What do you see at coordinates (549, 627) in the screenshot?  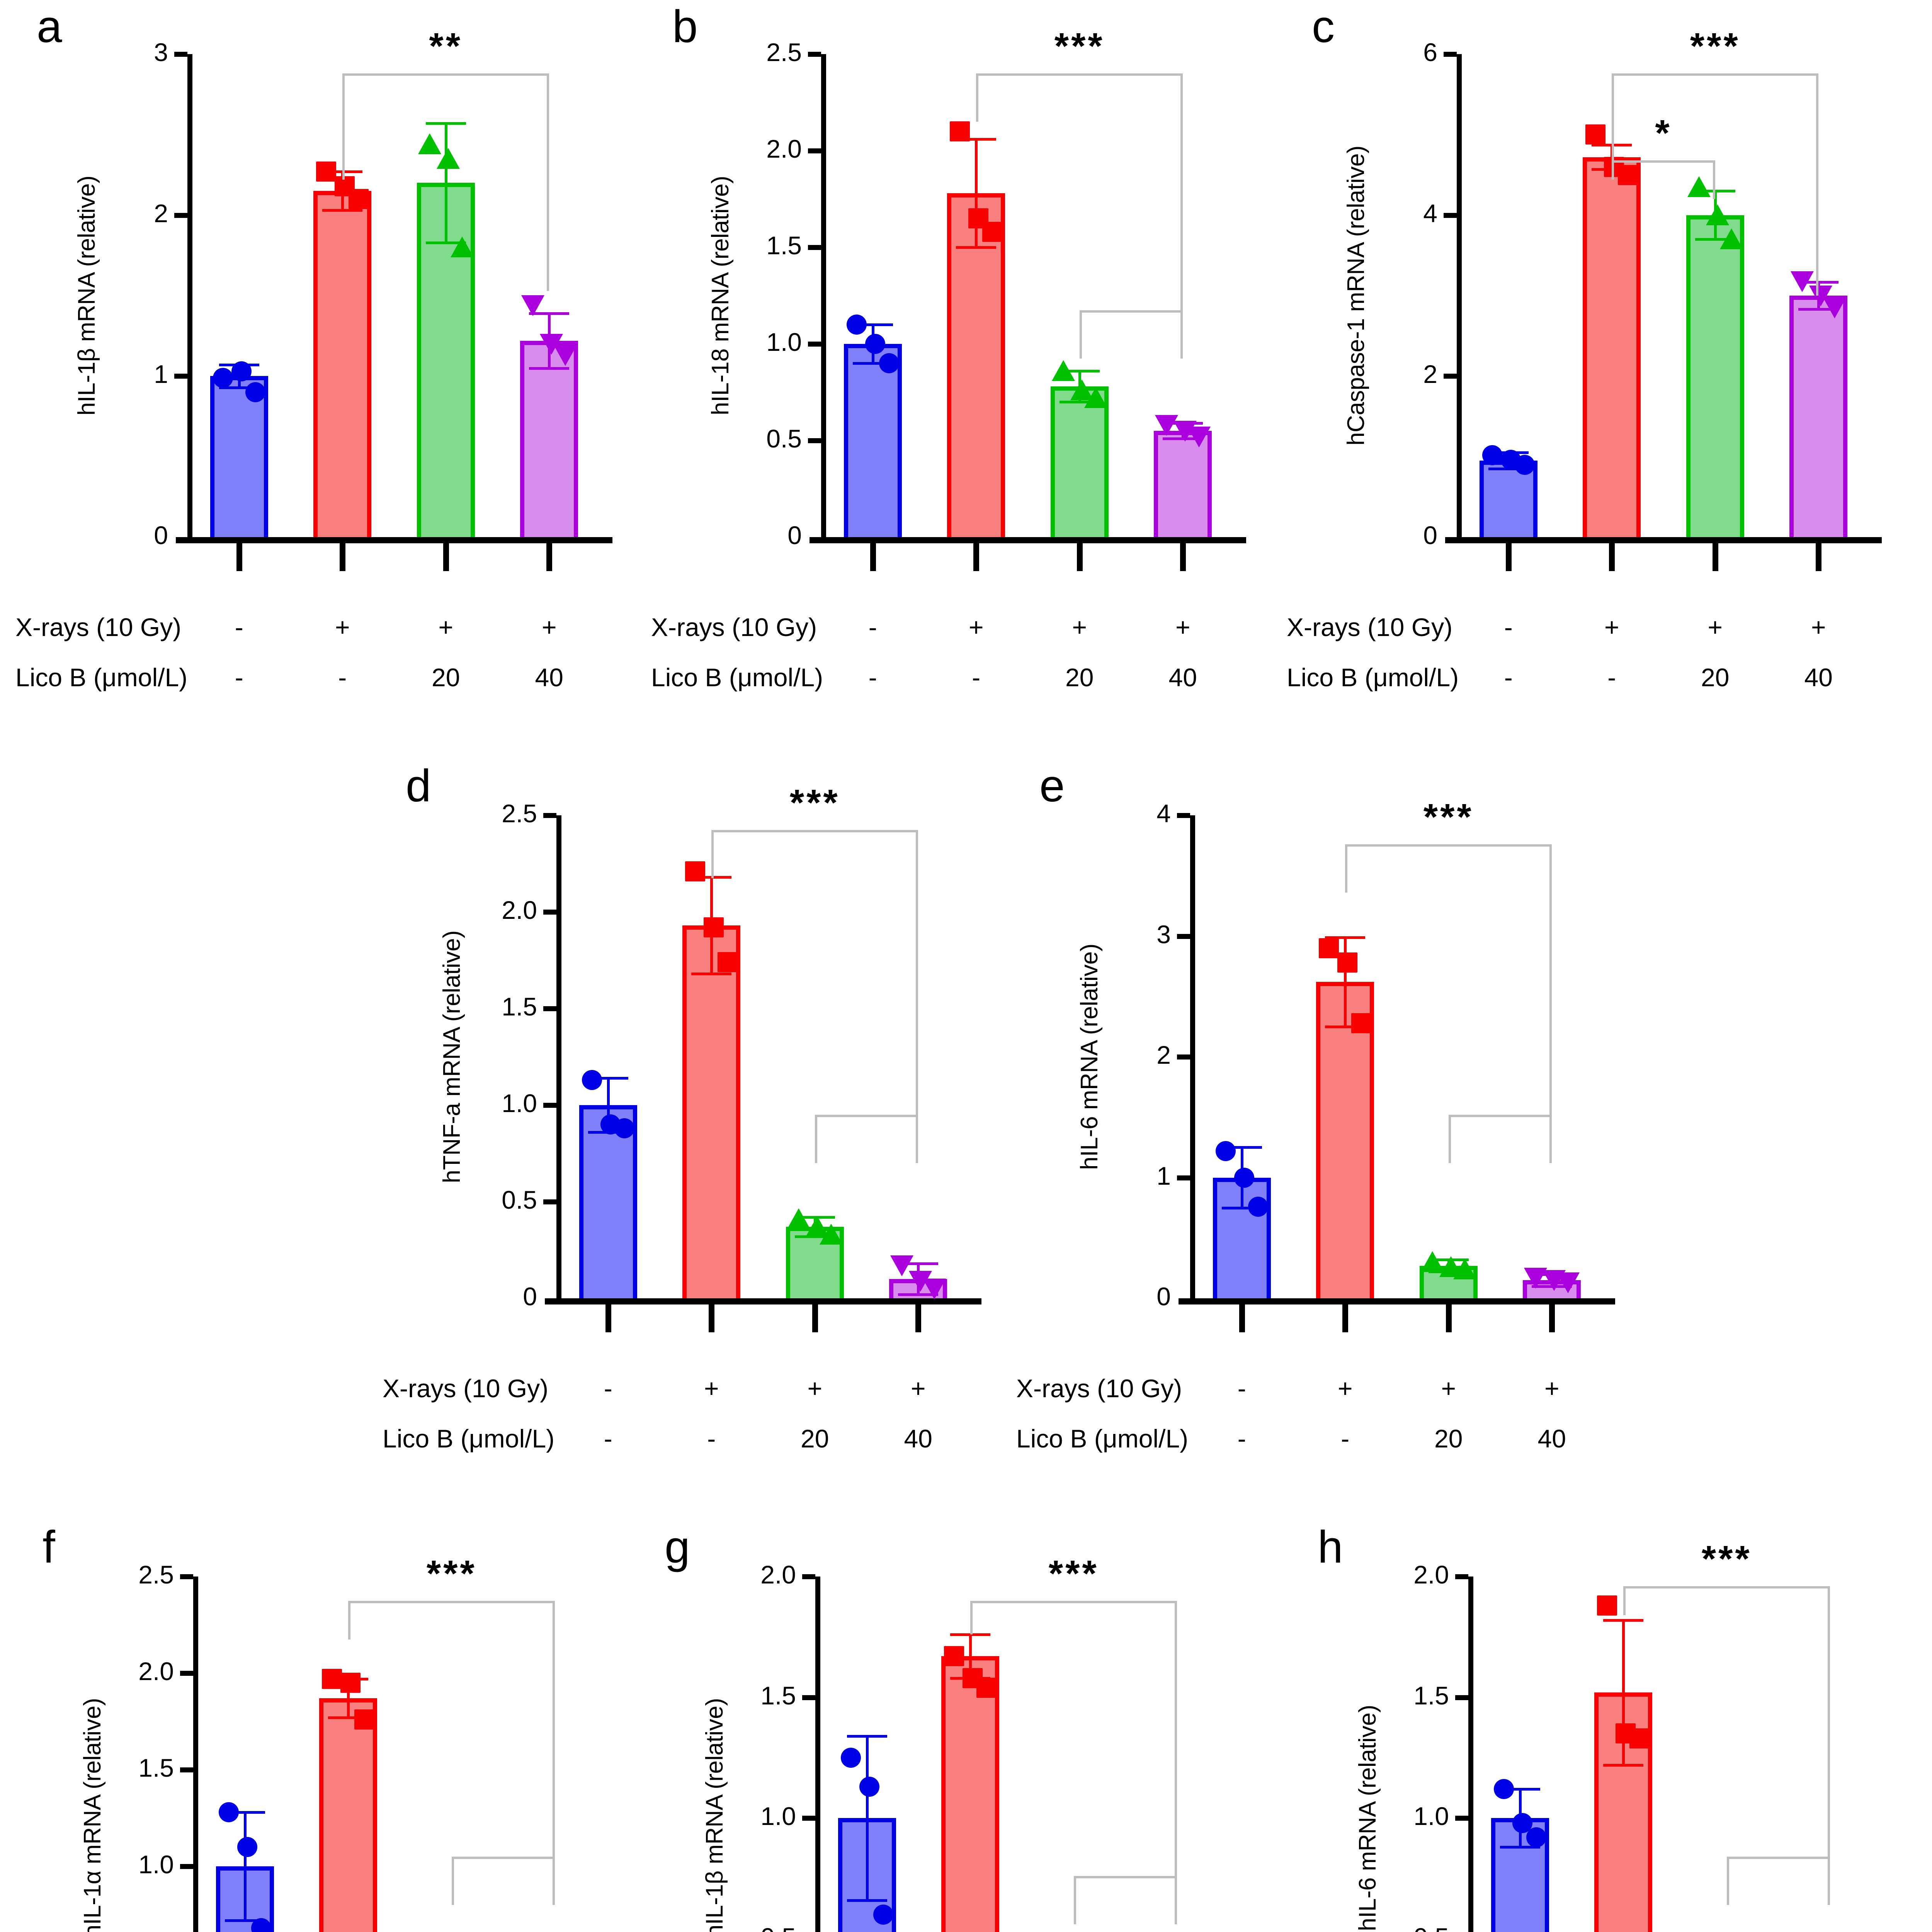 I see `condition-value-irradiation-a-3: +` at bounding box center [549, 627].